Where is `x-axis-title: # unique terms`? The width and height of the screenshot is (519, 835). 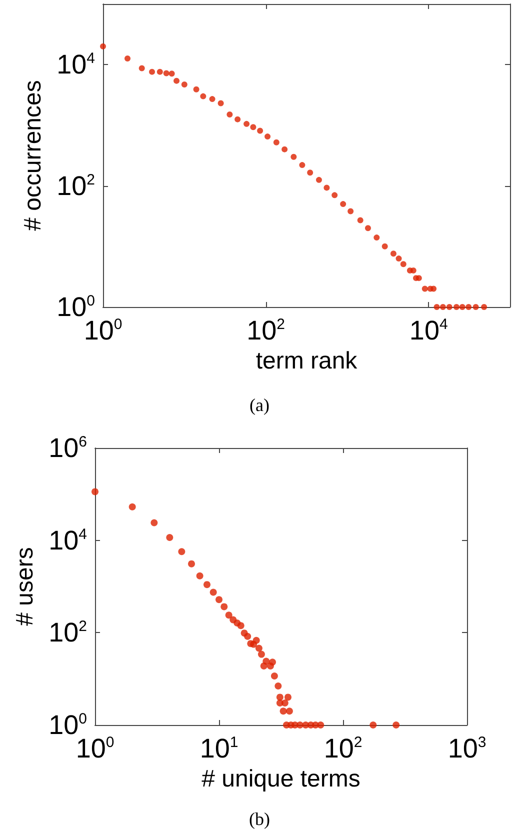
x-axis-title: # unique terms is located at coordinates (281, 779).